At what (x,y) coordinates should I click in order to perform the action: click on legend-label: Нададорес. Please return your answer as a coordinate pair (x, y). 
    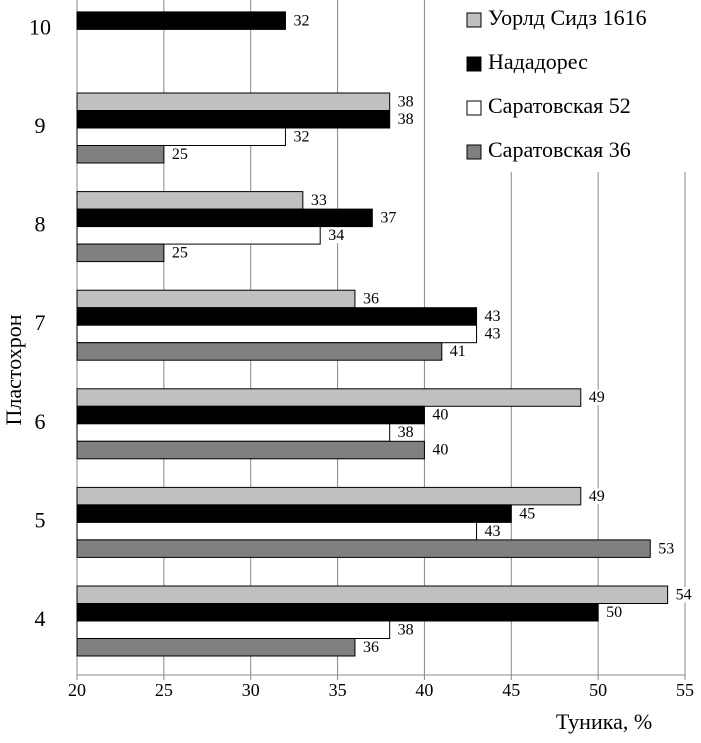
    Looking at the image, I should click on (538, 61).